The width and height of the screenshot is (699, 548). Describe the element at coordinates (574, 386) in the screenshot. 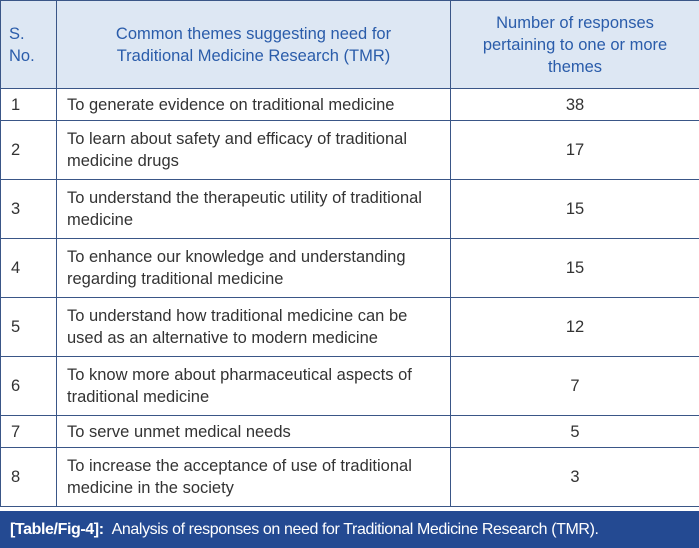

I see `row-count: 7` at that location.